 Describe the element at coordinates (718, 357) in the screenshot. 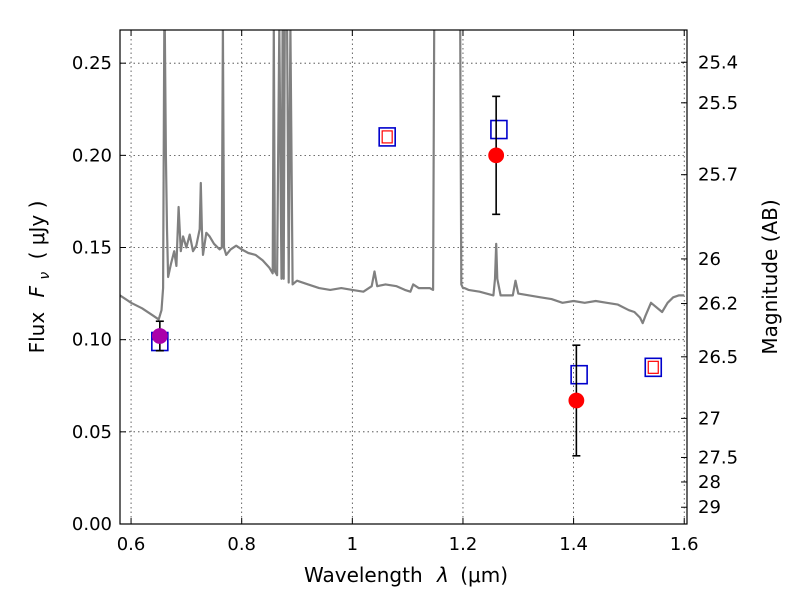

I see `y2-tick-label: 26.5` at that location.